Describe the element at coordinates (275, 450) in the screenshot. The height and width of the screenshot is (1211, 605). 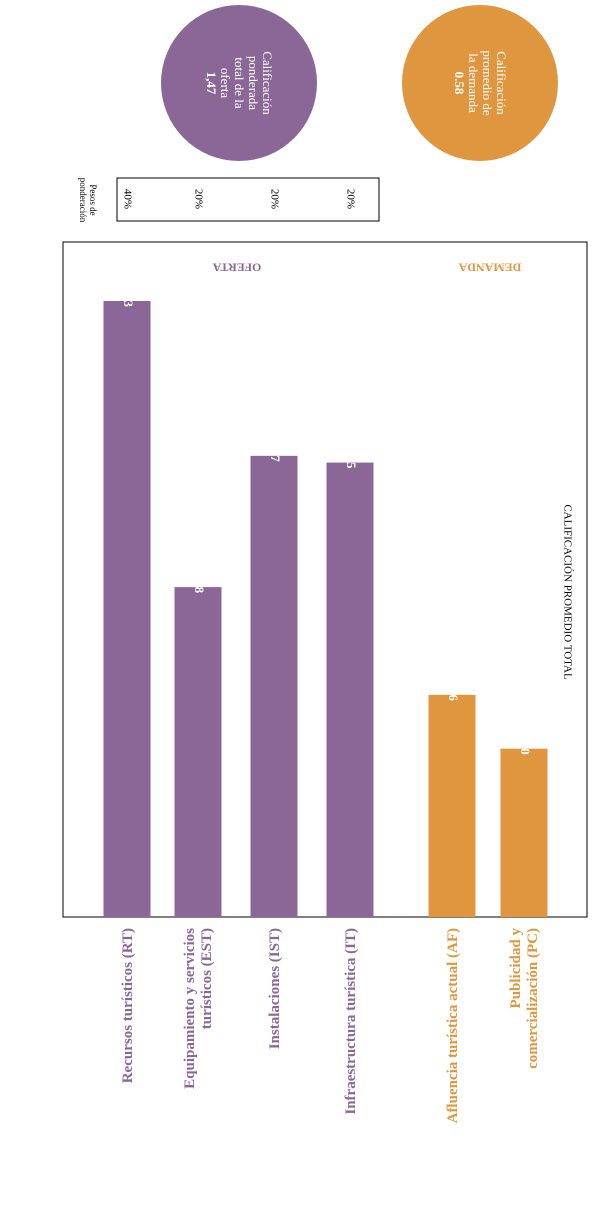
I see `value-label-instalaciones-ist: 1,37` at that location.